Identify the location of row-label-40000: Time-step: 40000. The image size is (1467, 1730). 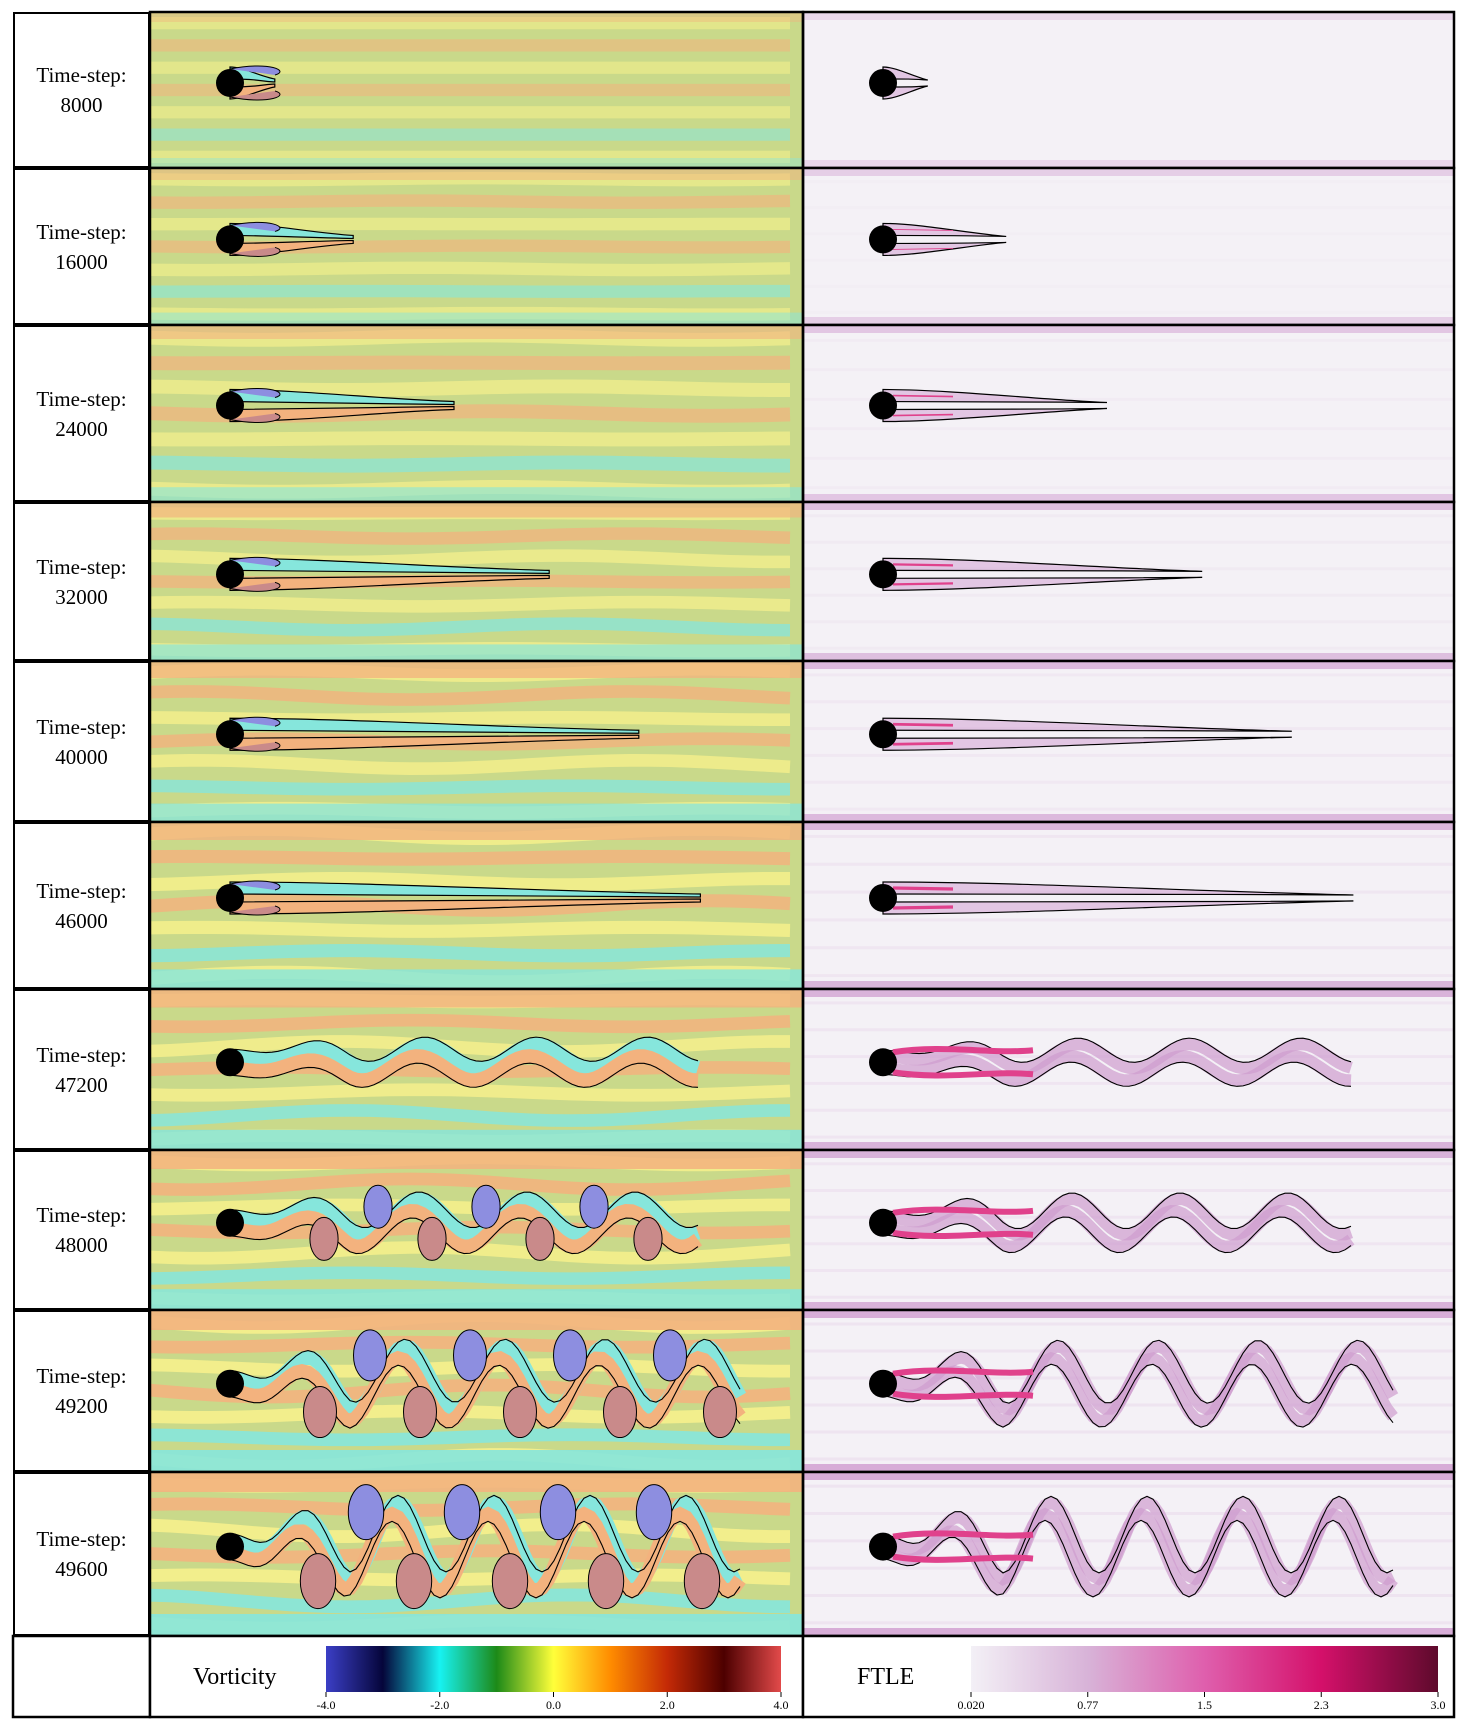
(81, 741).